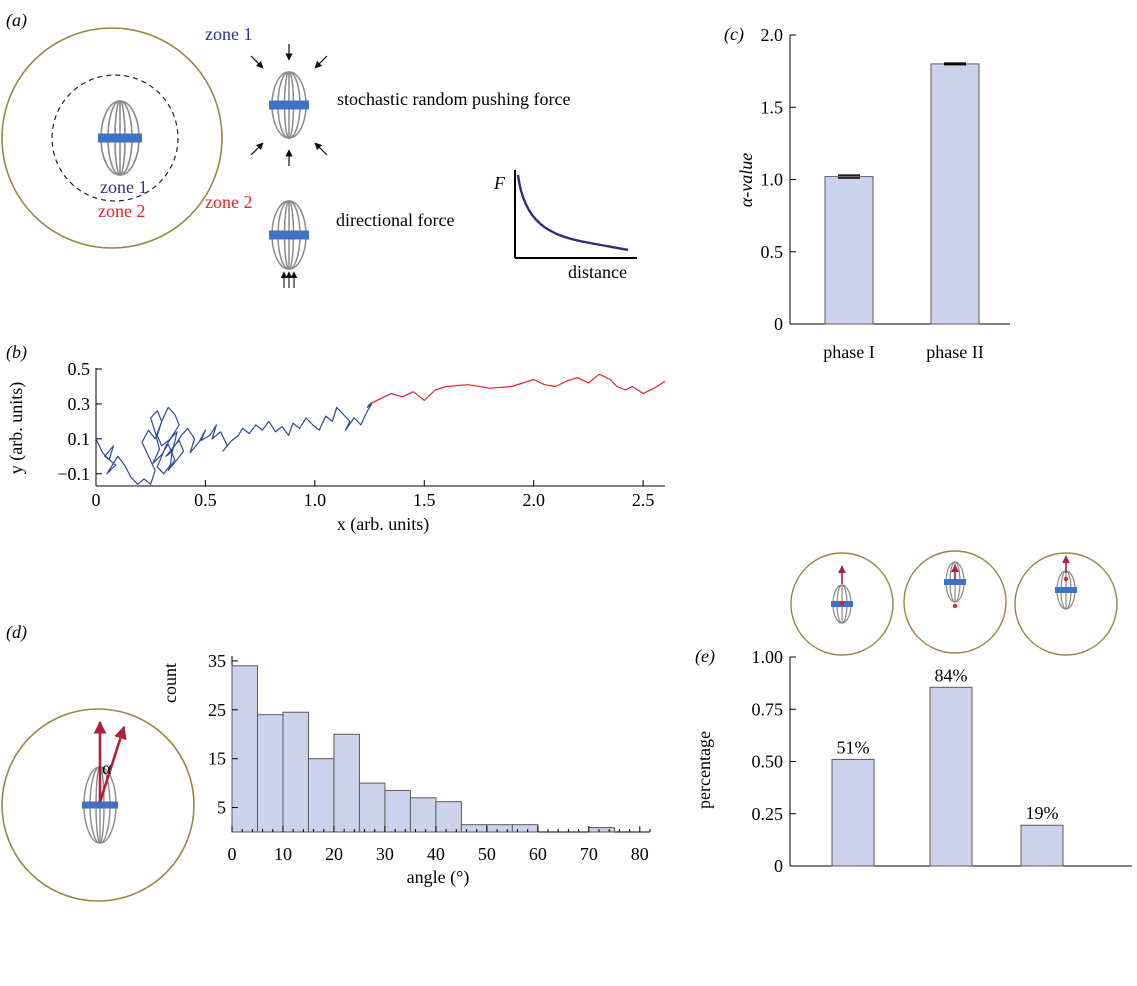  Describe the element at coordinates (640, 854) in the screenshot. I see `x-tick-label: 80` at that location.